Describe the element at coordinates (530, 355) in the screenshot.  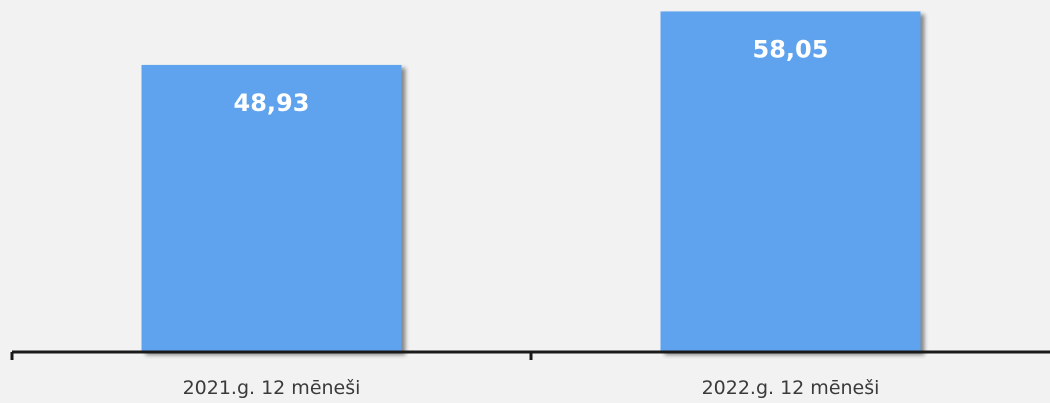
I see `x-axis` at that location.